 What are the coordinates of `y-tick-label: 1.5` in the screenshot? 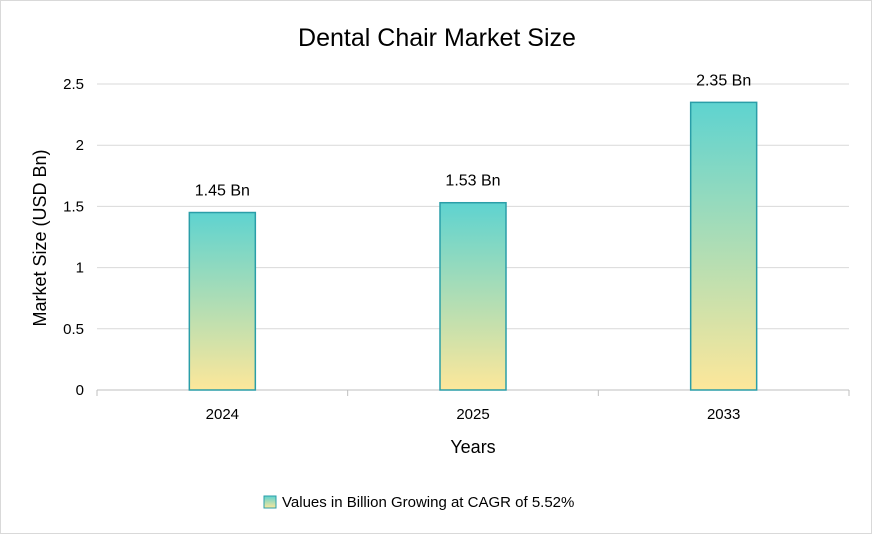 It's located at (73, 206).